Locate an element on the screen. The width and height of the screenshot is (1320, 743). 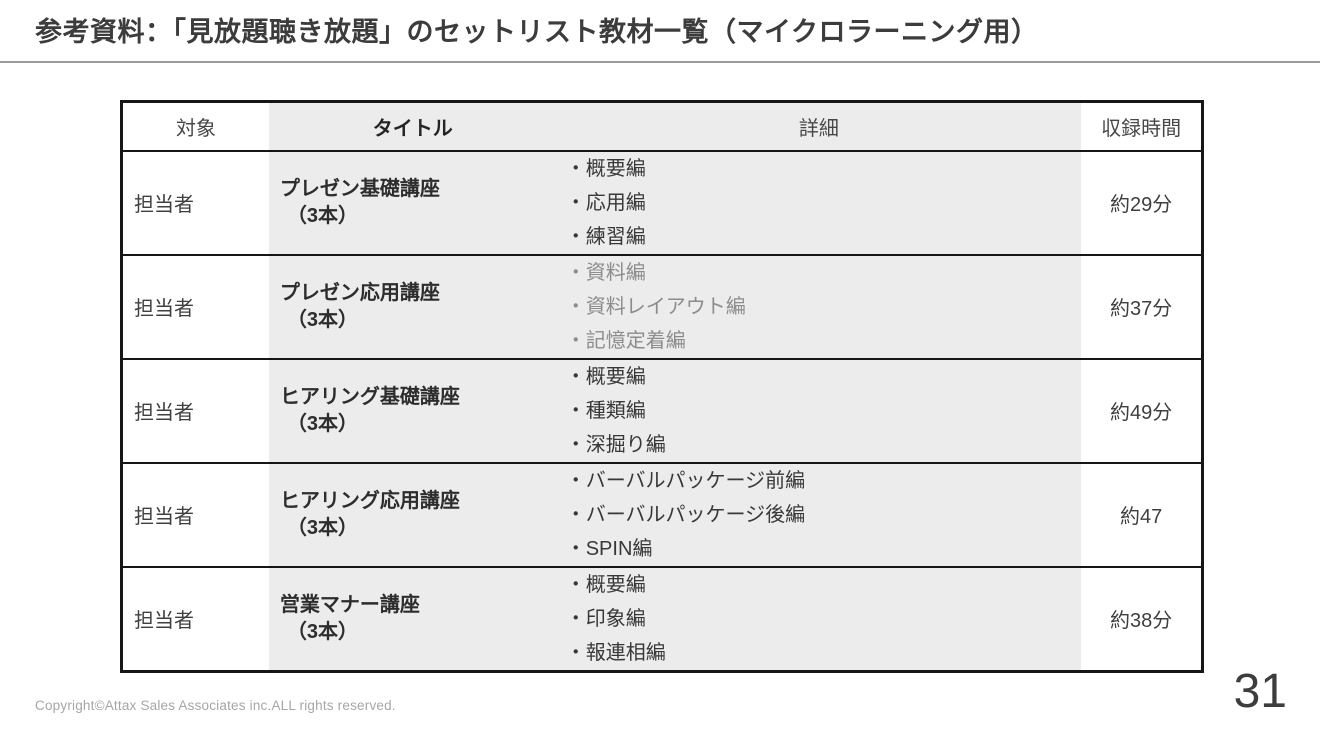
cell-duration: 約29分 is located at coordinates (1141, 205).